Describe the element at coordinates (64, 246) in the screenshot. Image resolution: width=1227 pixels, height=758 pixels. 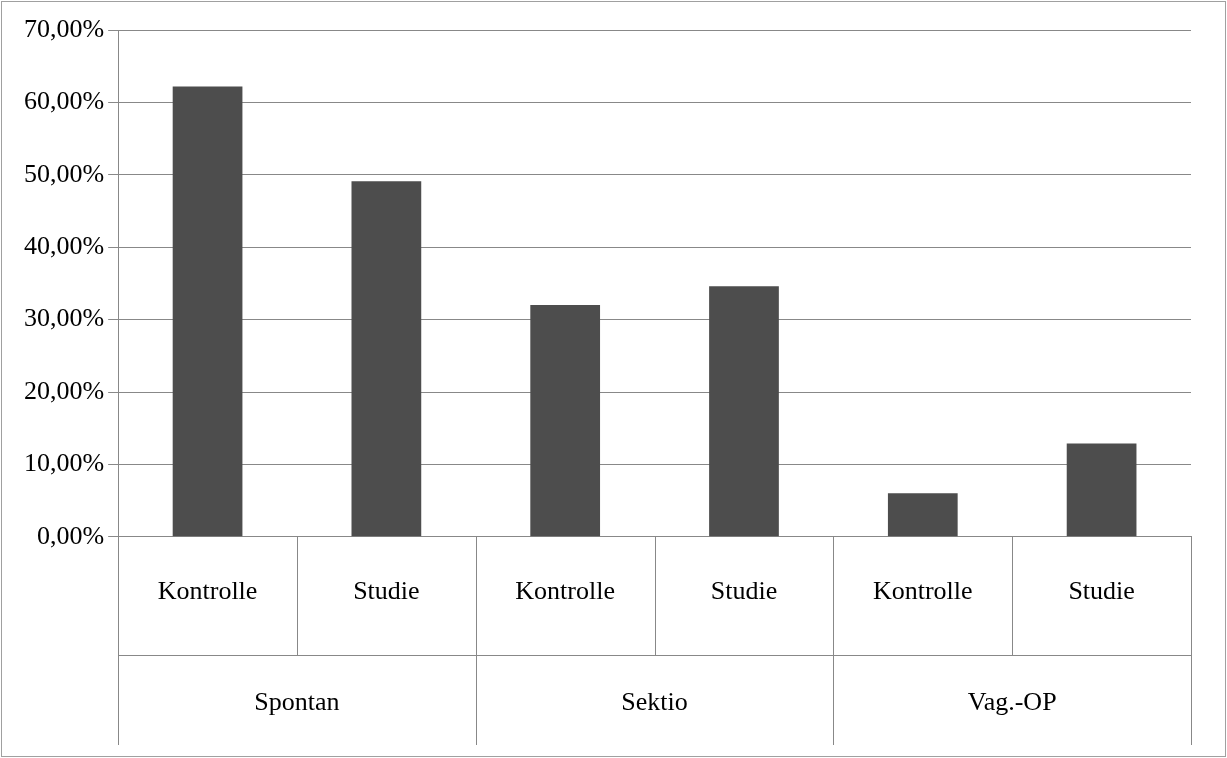
I see `y-tick-label: 40,00%` at that location.